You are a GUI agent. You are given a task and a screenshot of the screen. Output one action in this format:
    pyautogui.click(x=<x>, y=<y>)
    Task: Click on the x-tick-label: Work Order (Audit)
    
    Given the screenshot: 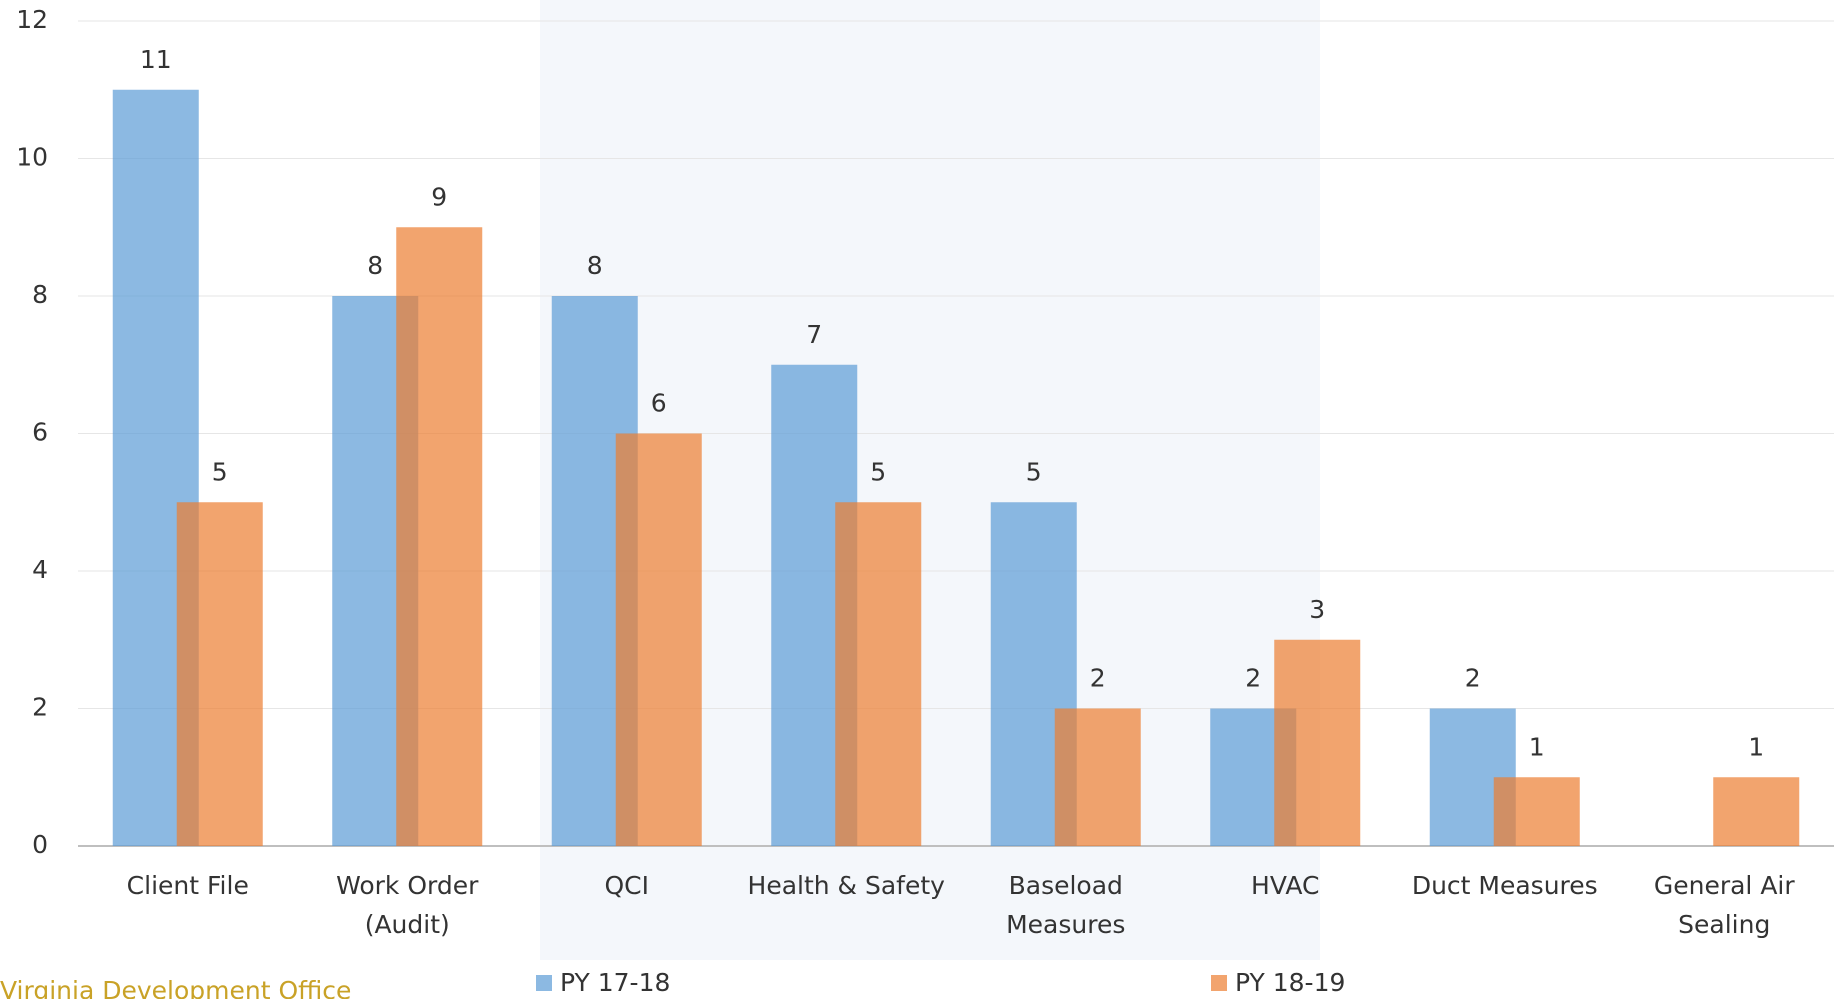 What is the action you would take?
    pyautogui.click(x=407, y=905)
    